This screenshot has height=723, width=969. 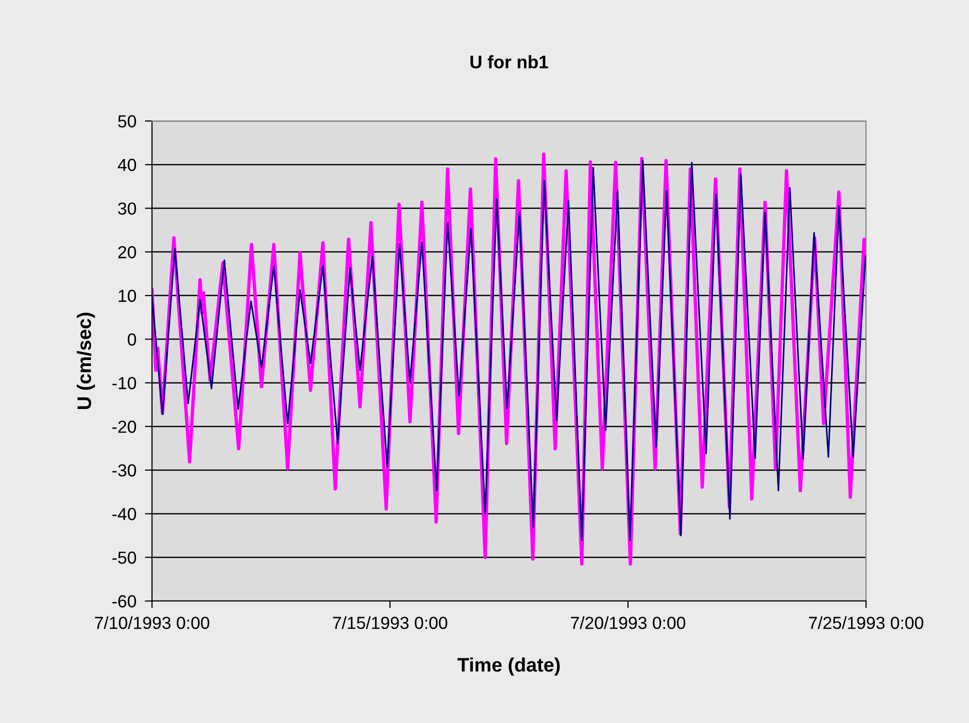 I want to click on y-tick-label: -40, so click(x=124, y=514).